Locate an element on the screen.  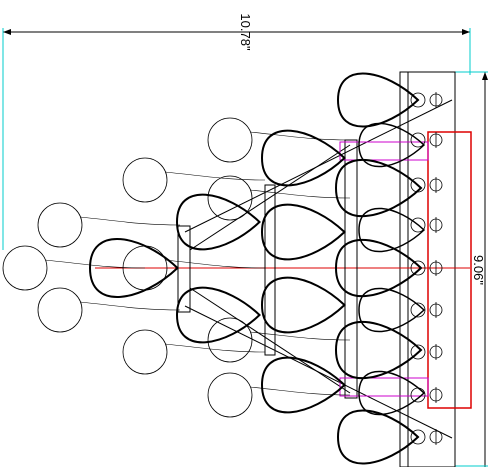
hub is located at coordinates (184, 269).